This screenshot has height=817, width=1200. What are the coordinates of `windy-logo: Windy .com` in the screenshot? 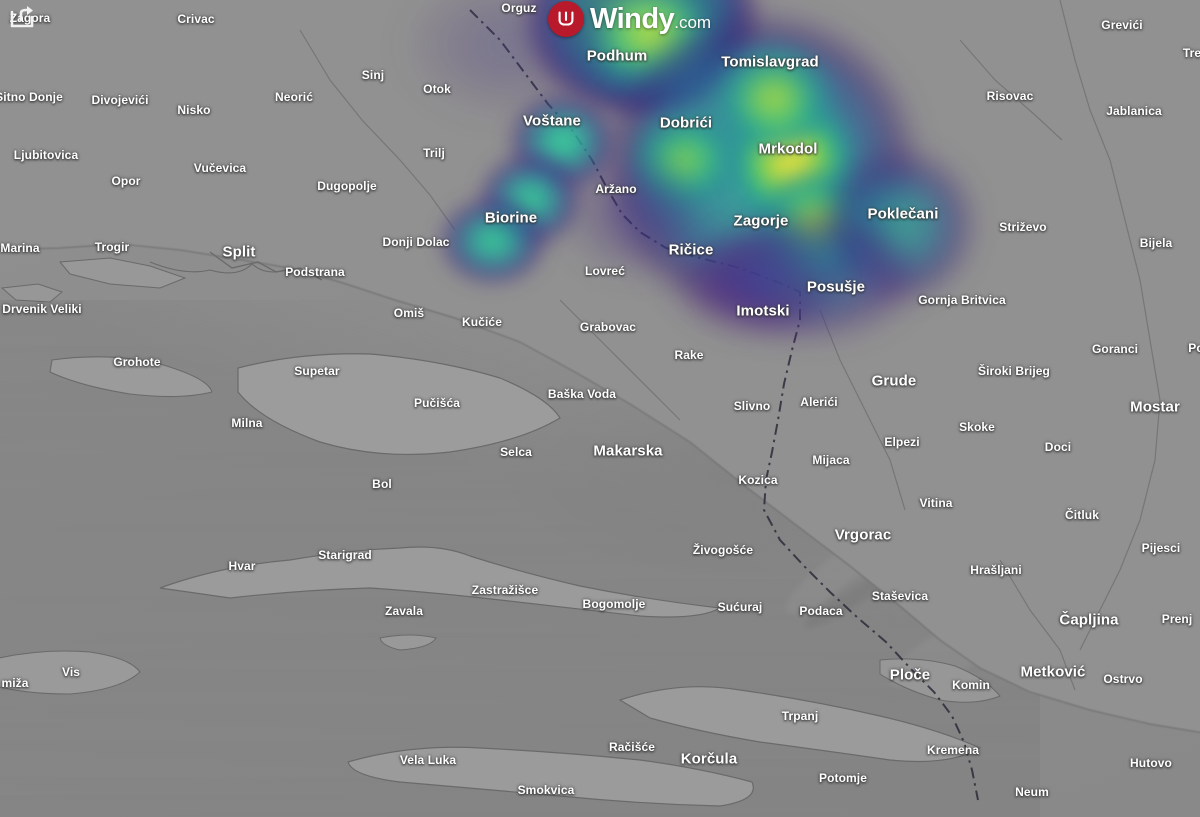 It's located at (629, 19).